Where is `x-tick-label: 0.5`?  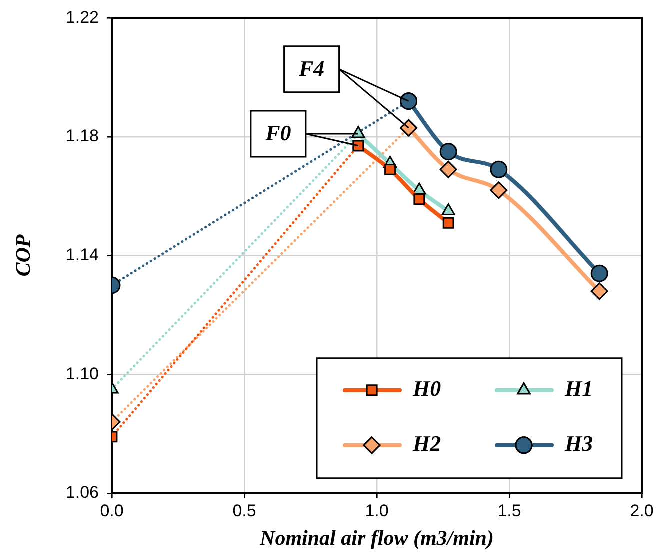 x-tick-label: 0.5 is located at coordinates (244, 510).